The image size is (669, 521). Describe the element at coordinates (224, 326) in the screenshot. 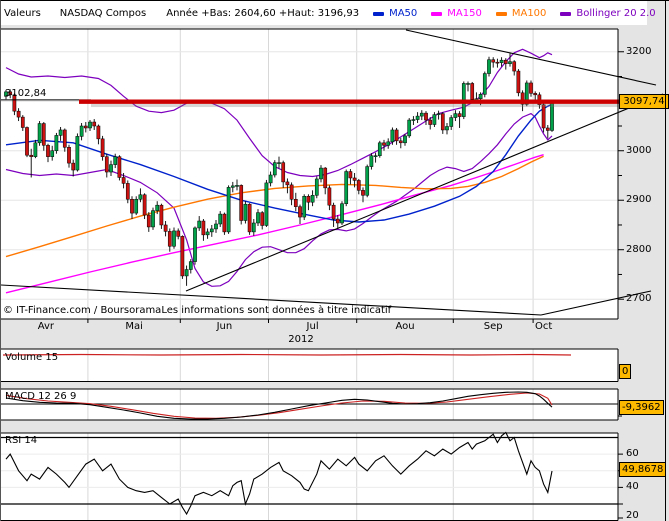

I see `month-label: Jun` at that location.